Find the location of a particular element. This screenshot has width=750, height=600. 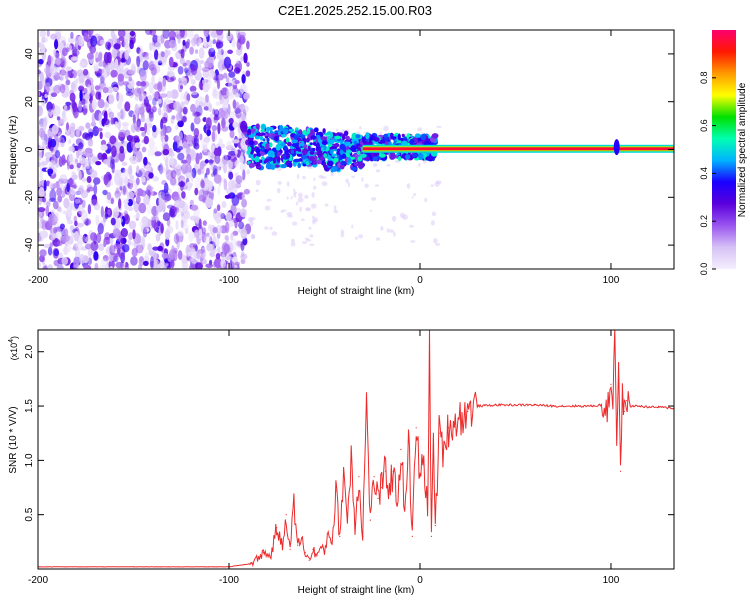

y-tick-label: 0 is located at coordinates (29, 149).